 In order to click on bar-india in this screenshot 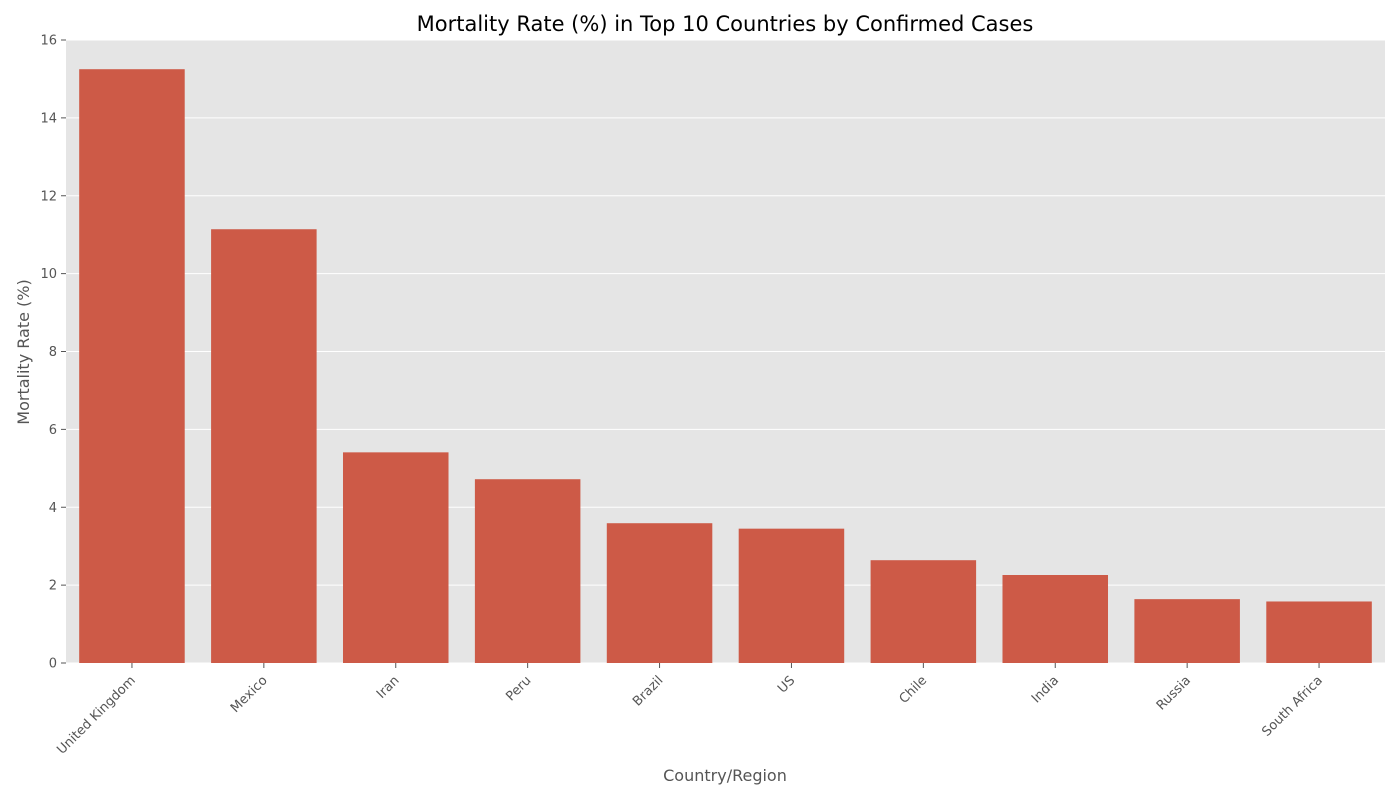, I will do `click(1055, 619)`.